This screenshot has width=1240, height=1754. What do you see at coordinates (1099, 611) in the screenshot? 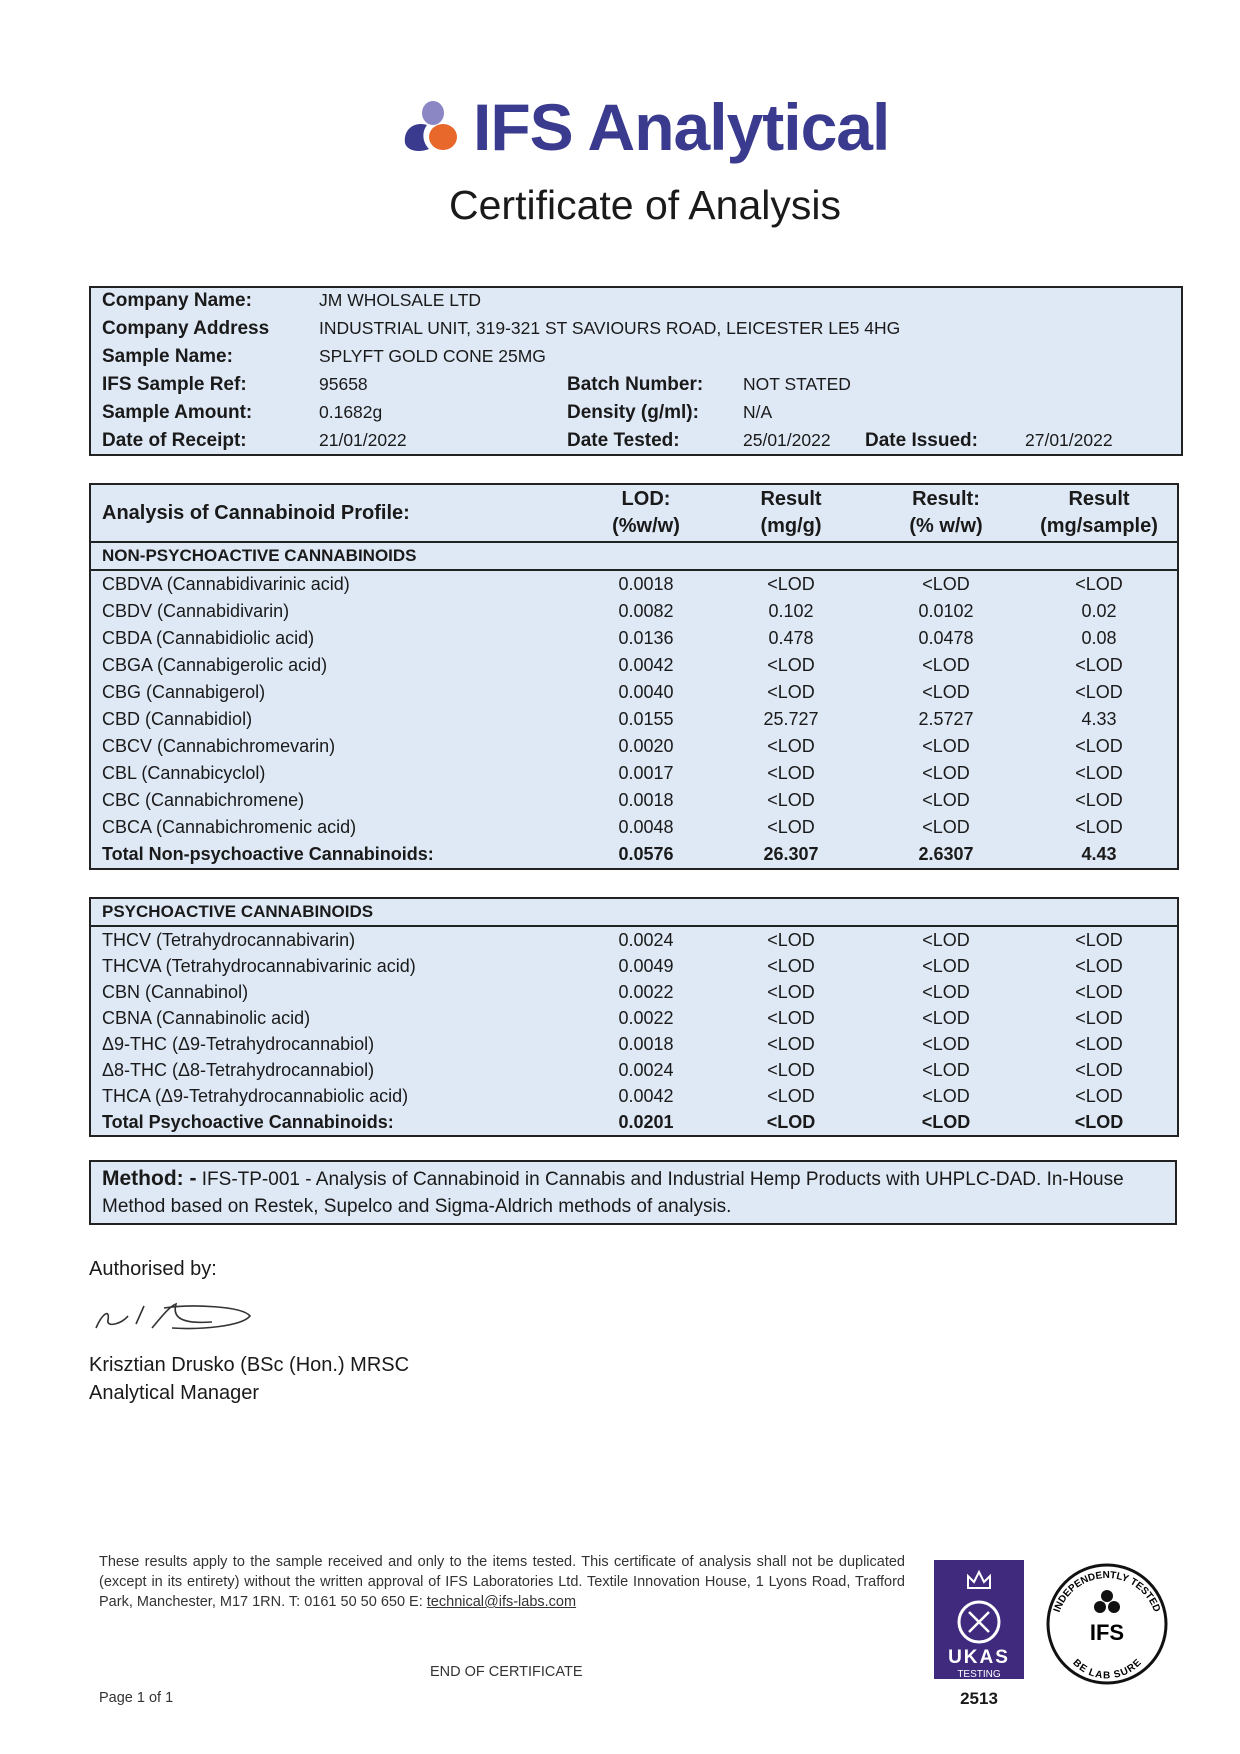
I see `result-mg-sample-cell: 0.02` at bounding box center [1099, 611].